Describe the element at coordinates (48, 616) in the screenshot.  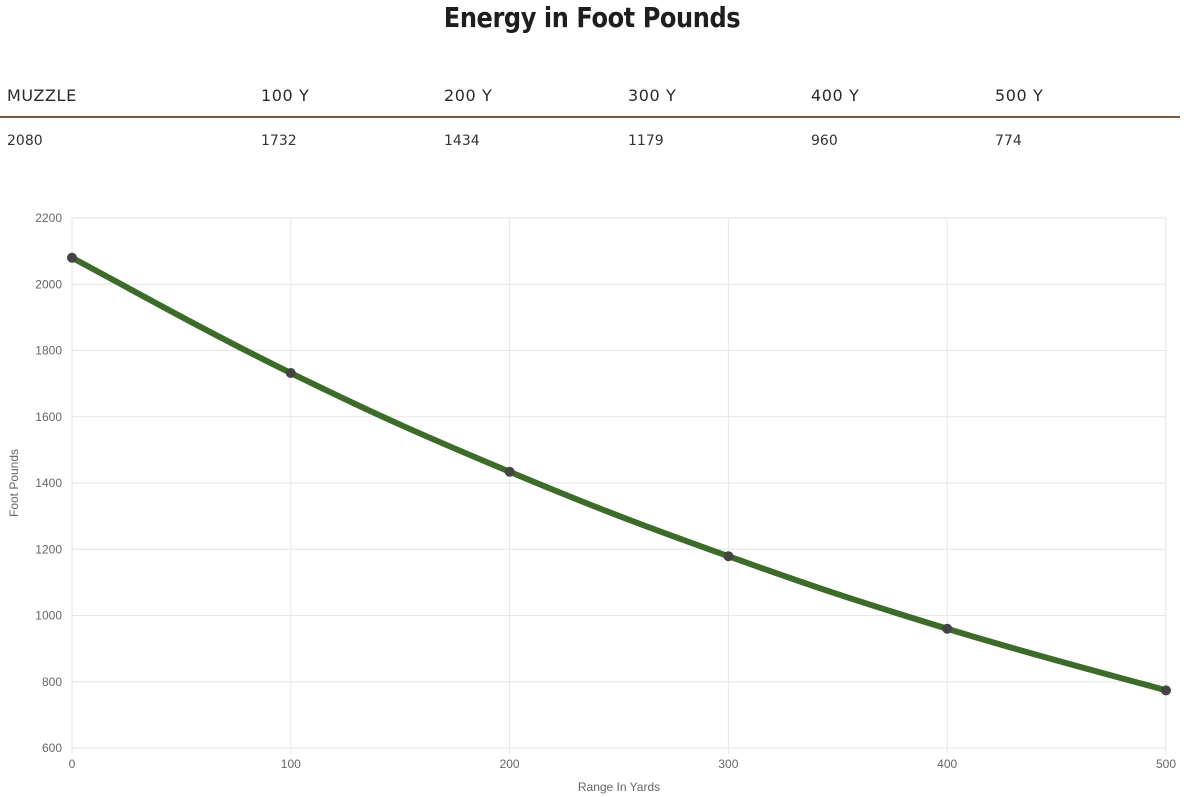
I see `y-tick-label: 1000` at that location.